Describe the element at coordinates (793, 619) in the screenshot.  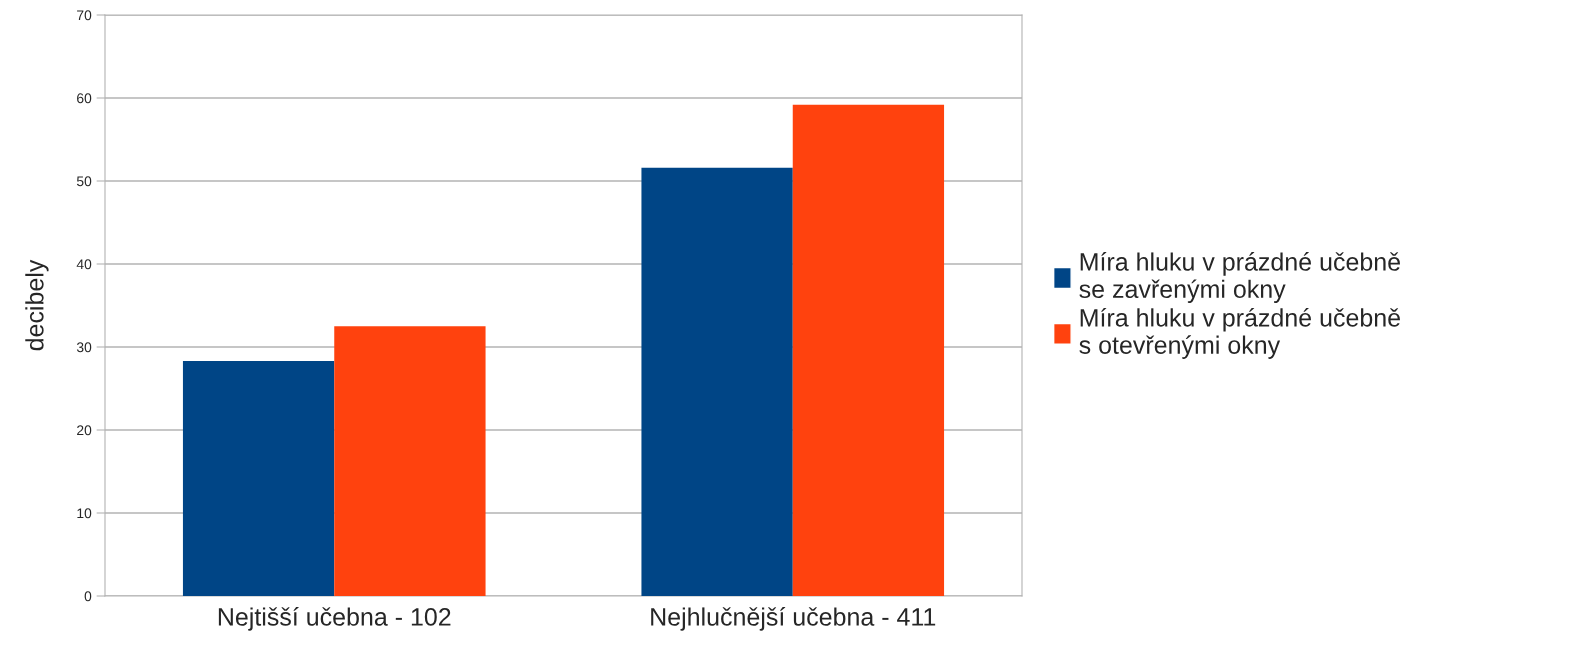
I see `x-tick-label: Nejhlučnější učebna - 411` at that location.